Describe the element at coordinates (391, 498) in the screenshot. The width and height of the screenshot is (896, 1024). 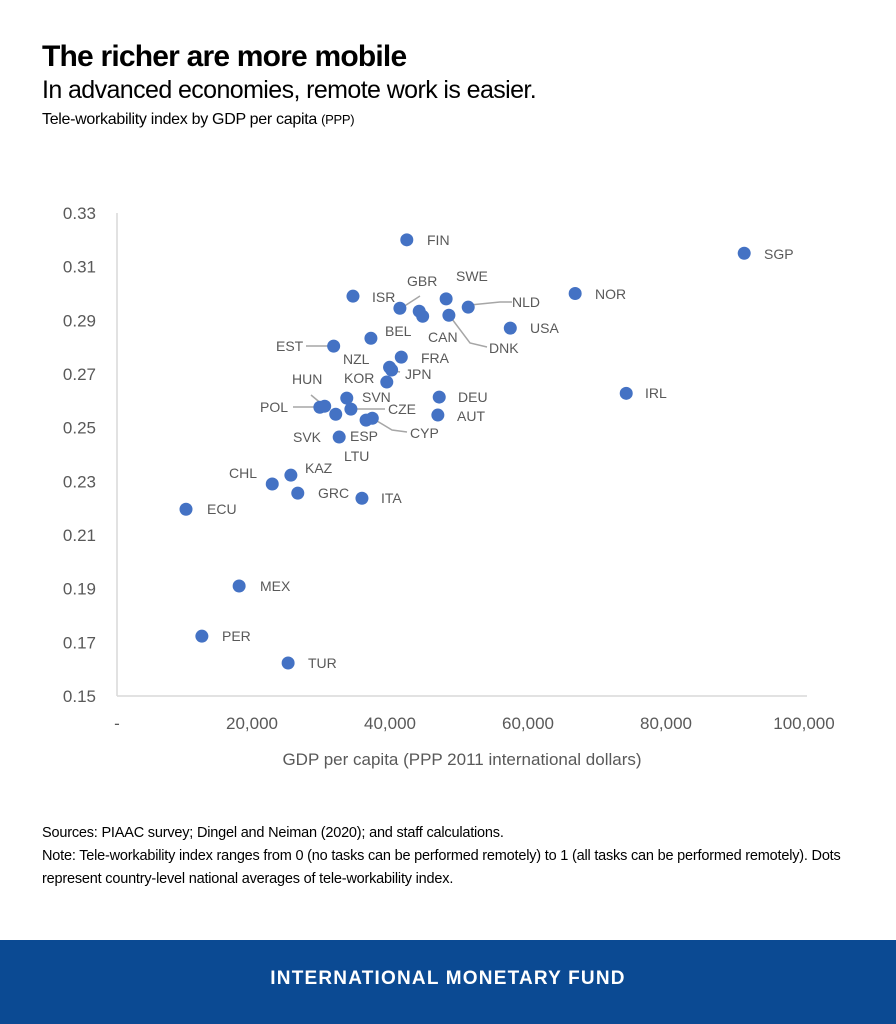
I see `data-label: ITA` at that location.